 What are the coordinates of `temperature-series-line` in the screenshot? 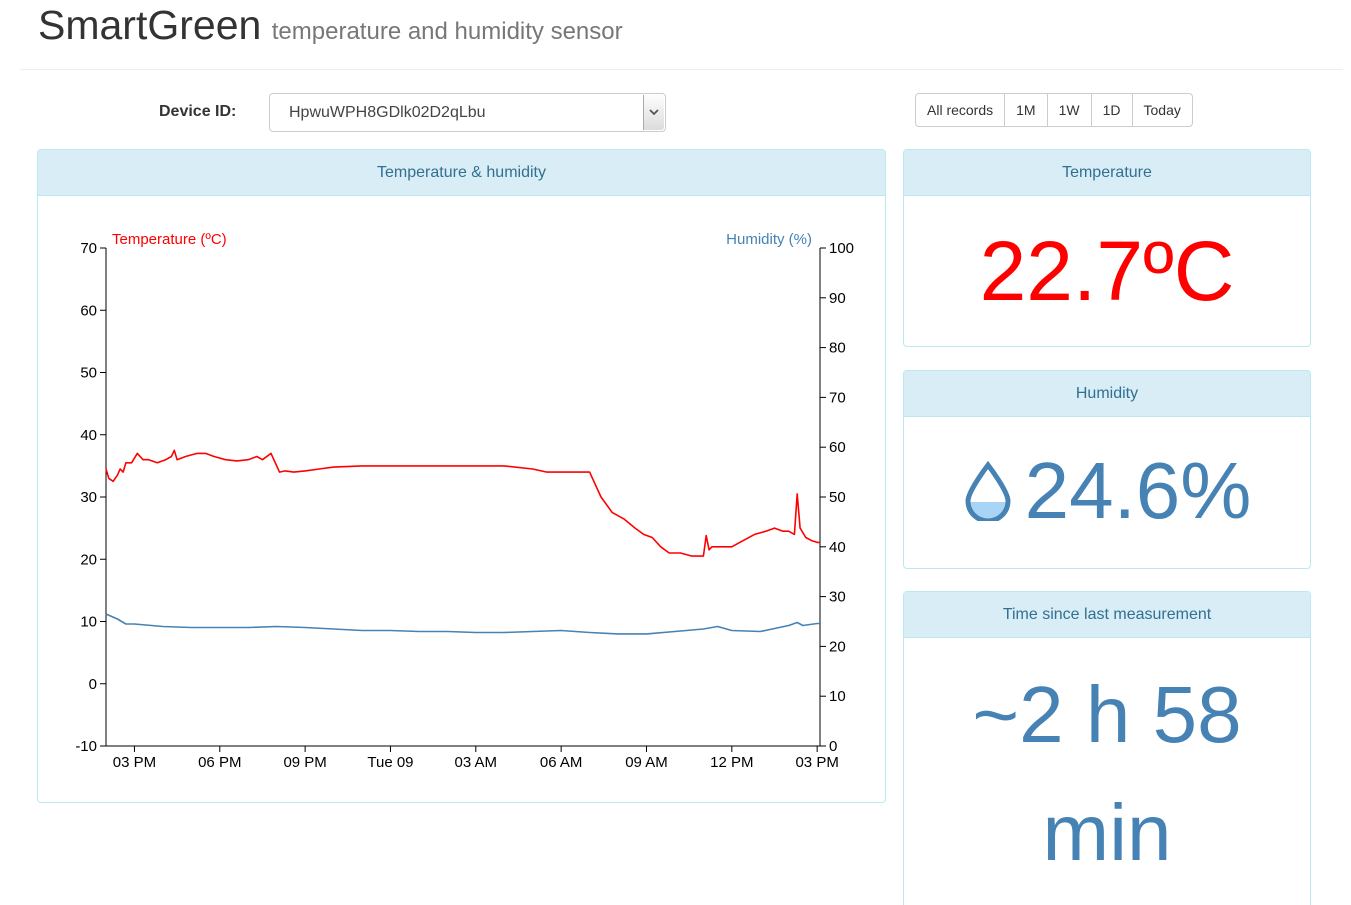 It's located at (462, 503).